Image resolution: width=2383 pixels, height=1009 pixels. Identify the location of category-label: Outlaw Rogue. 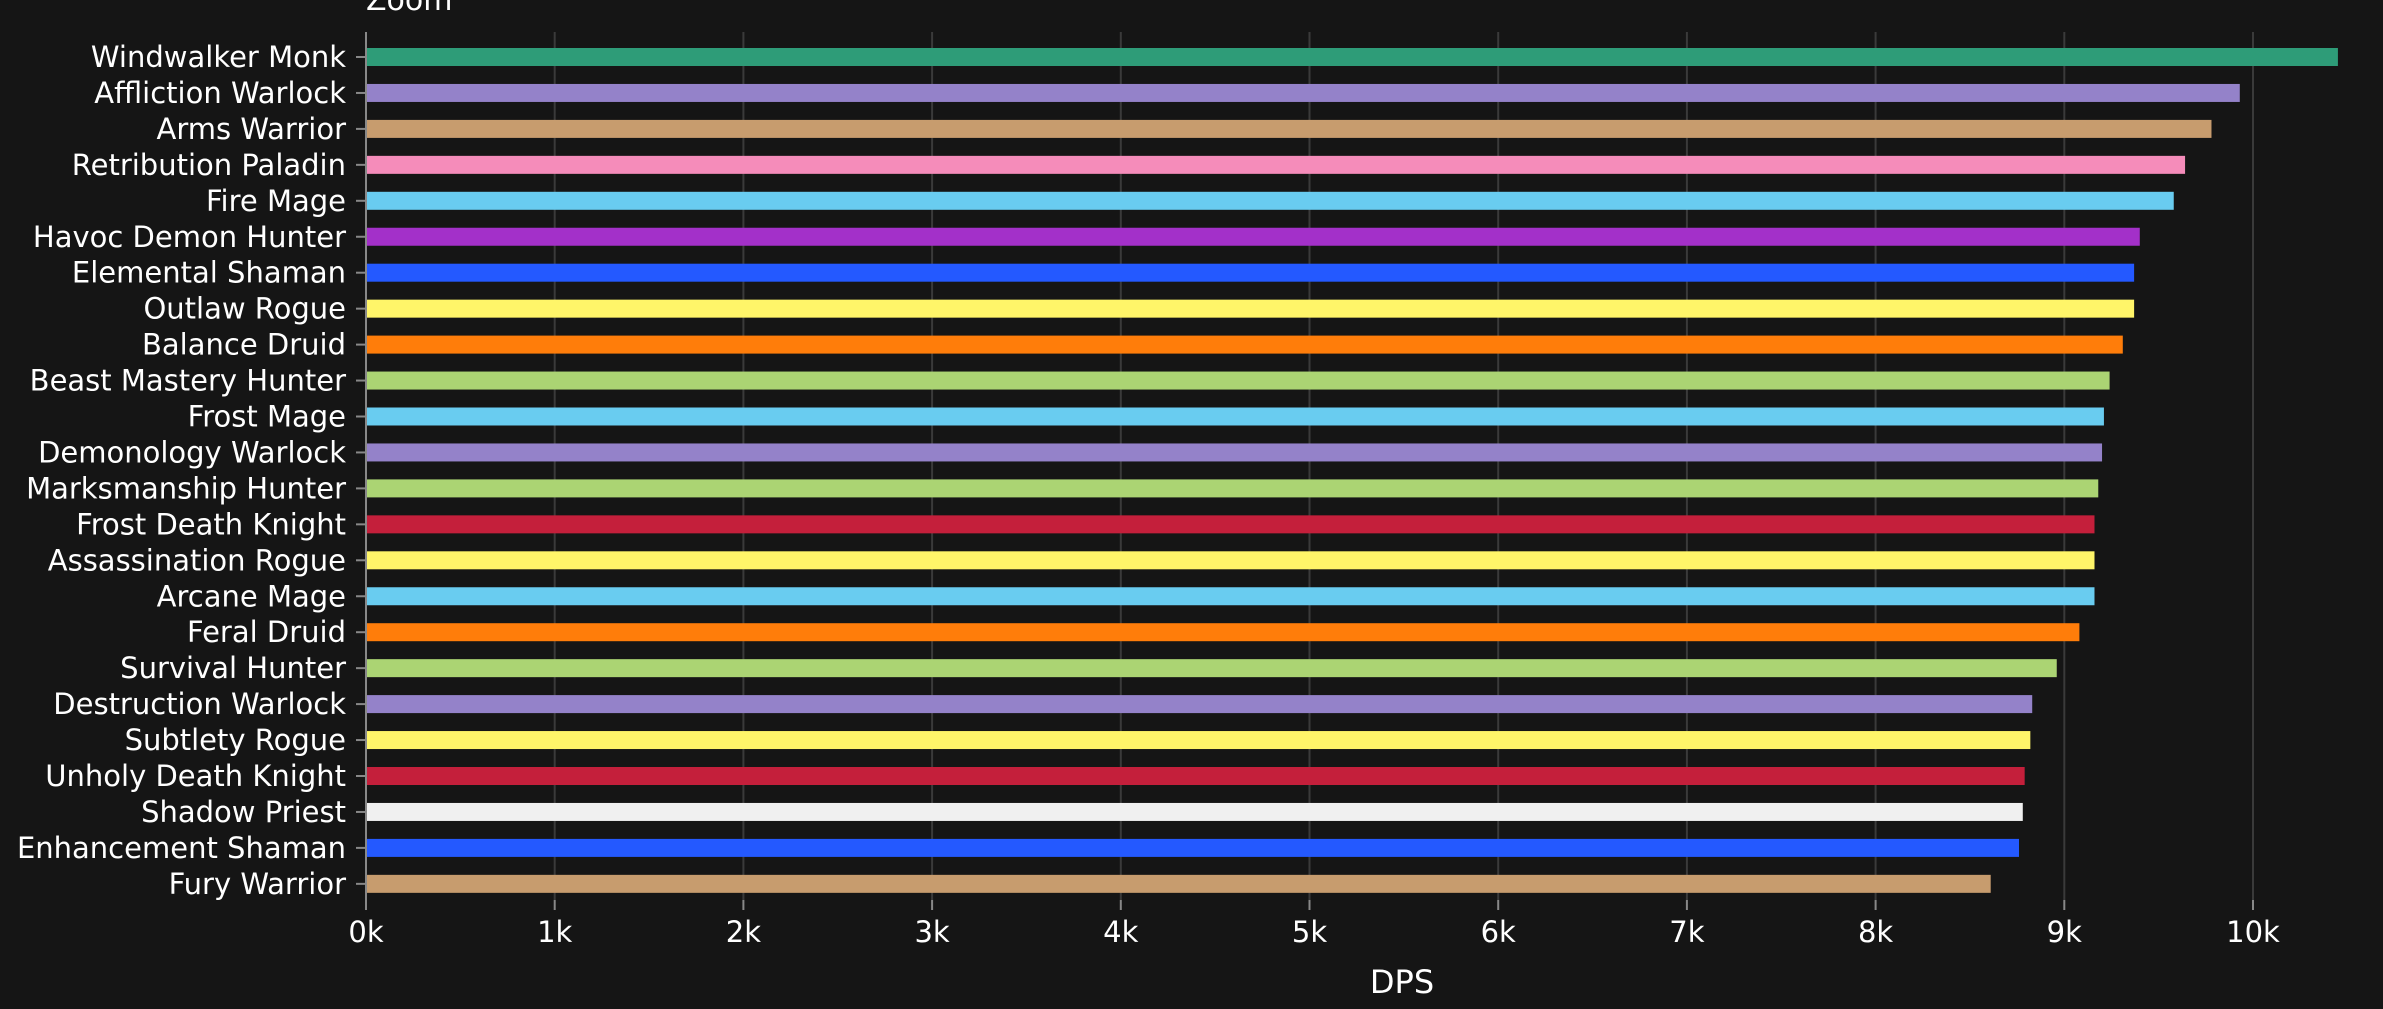
(244, 309).